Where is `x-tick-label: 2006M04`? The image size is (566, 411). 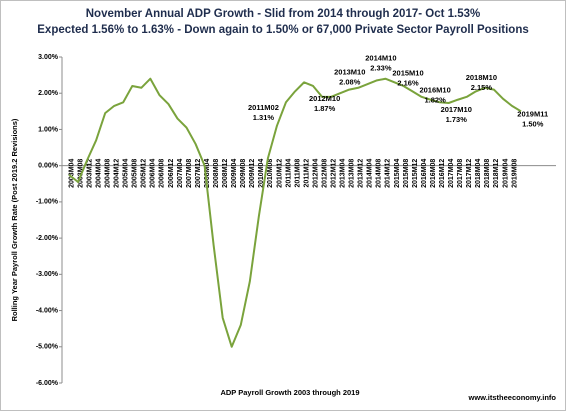 x-tick-label: 2006M04 is located at coordinates (153, 173).